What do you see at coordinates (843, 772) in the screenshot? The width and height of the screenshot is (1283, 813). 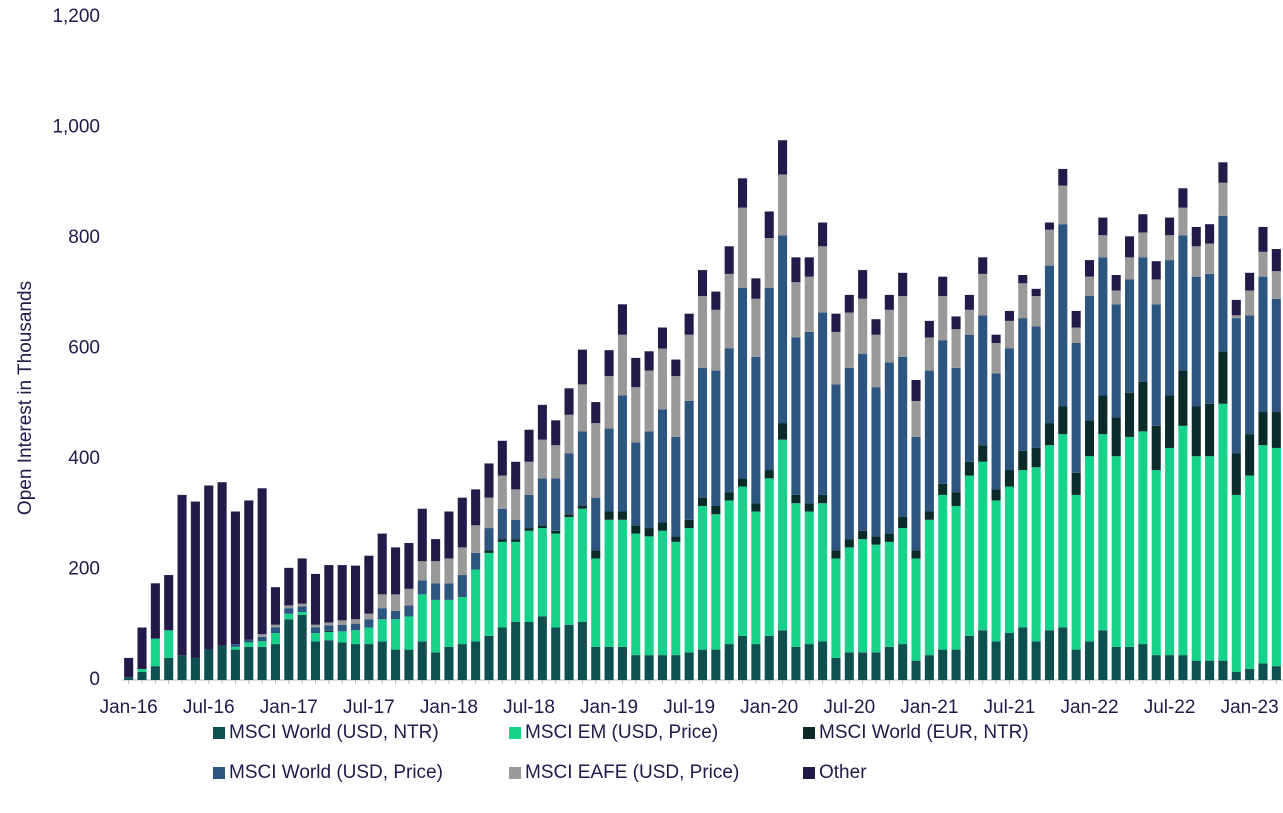 I see `legend-label: Other` at bounding box center [843, 772].